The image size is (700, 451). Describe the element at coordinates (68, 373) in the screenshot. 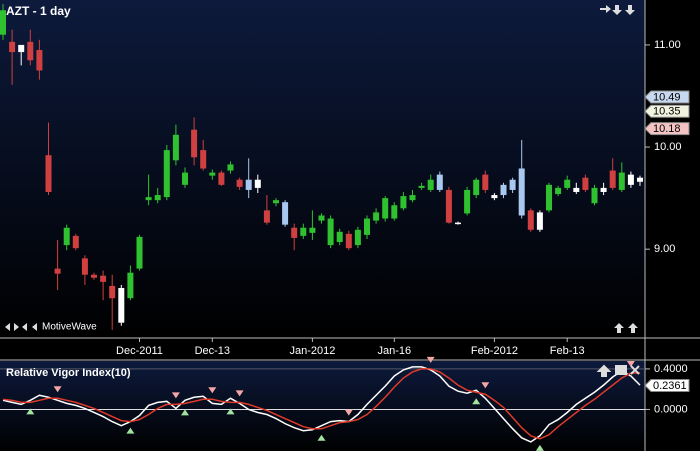

I see `indicator-title: Relative Vigor Index(10)` at that location.